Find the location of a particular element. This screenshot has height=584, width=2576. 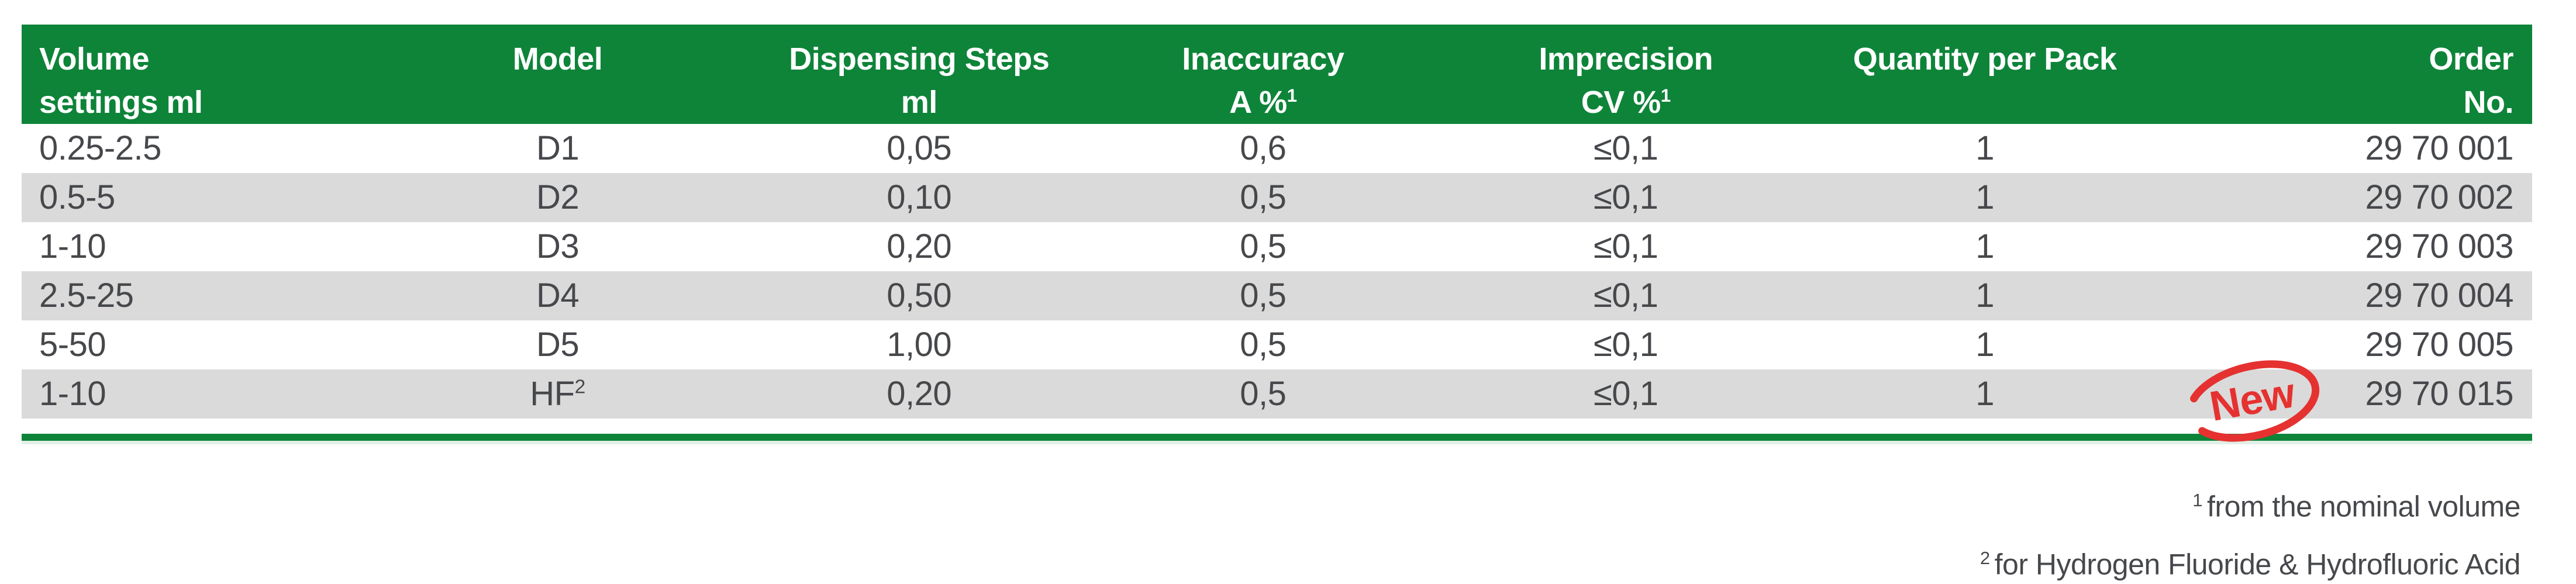

col-header-dispensing-steps: Dispensing Steps ml is located at coordinates (919, 75).